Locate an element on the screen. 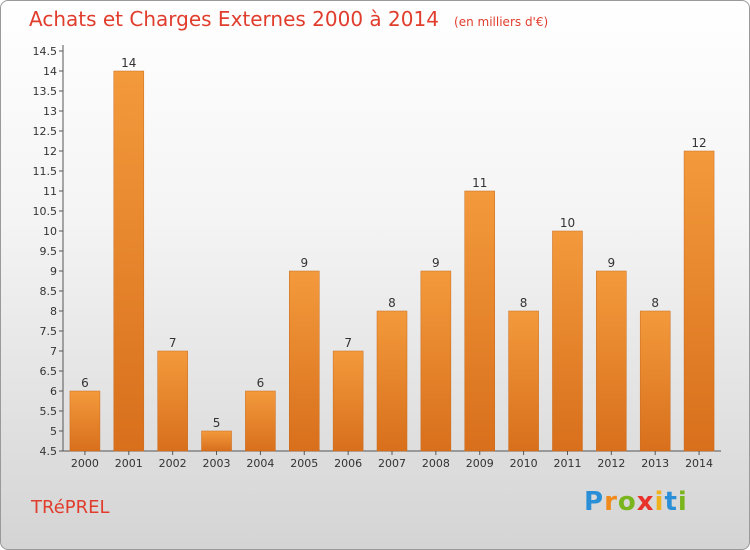  bar-2009 is located at coordinates (479, 321).